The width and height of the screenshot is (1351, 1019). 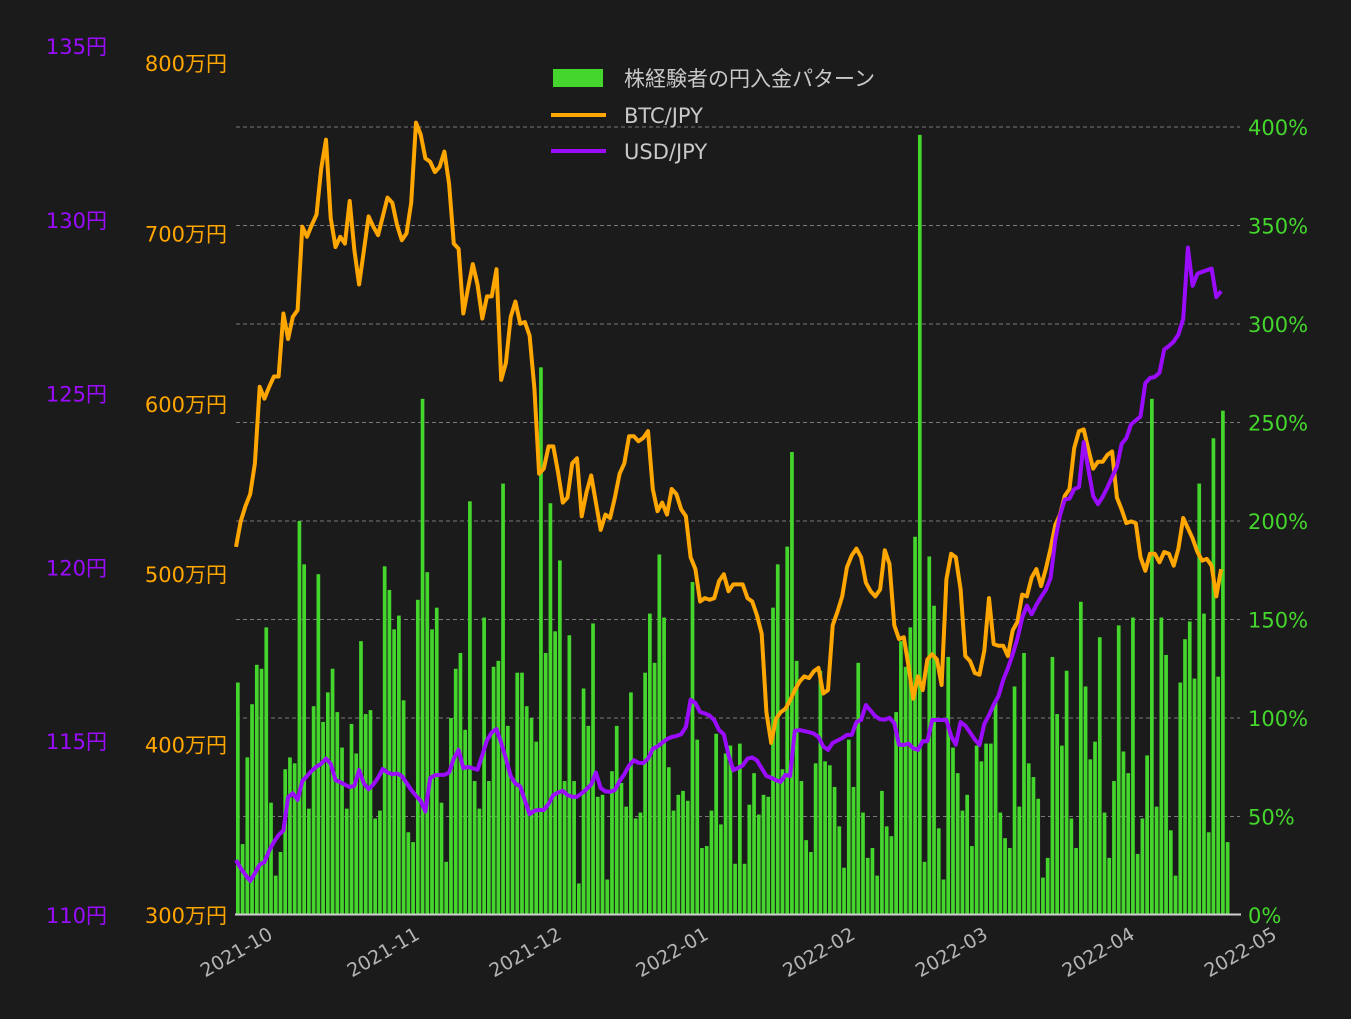 What do you see at coordinates (186, 64) in the screenshot?
I see `btc-tick-label: 800万円` at bounding box center [186, 64].